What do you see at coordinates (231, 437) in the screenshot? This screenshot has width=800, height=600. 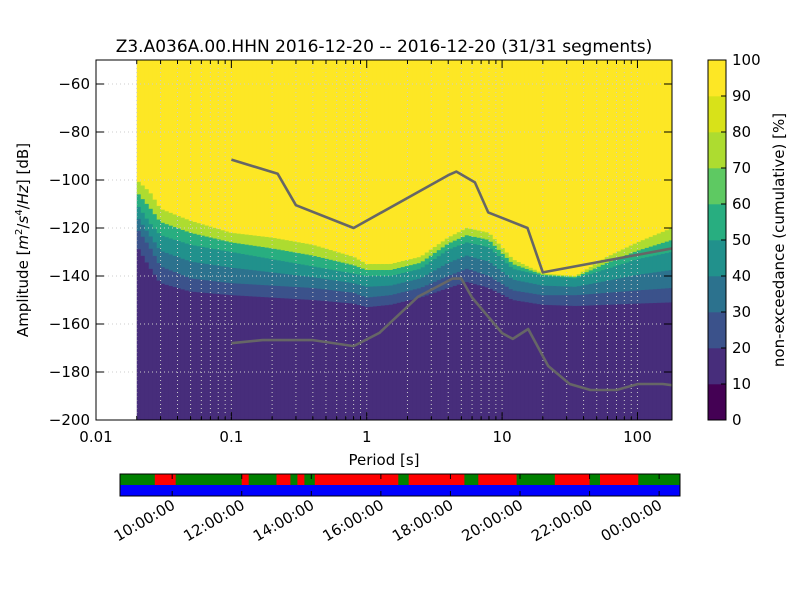 I see `x-tick-label: 0.1` at bounding box center [231, 437].